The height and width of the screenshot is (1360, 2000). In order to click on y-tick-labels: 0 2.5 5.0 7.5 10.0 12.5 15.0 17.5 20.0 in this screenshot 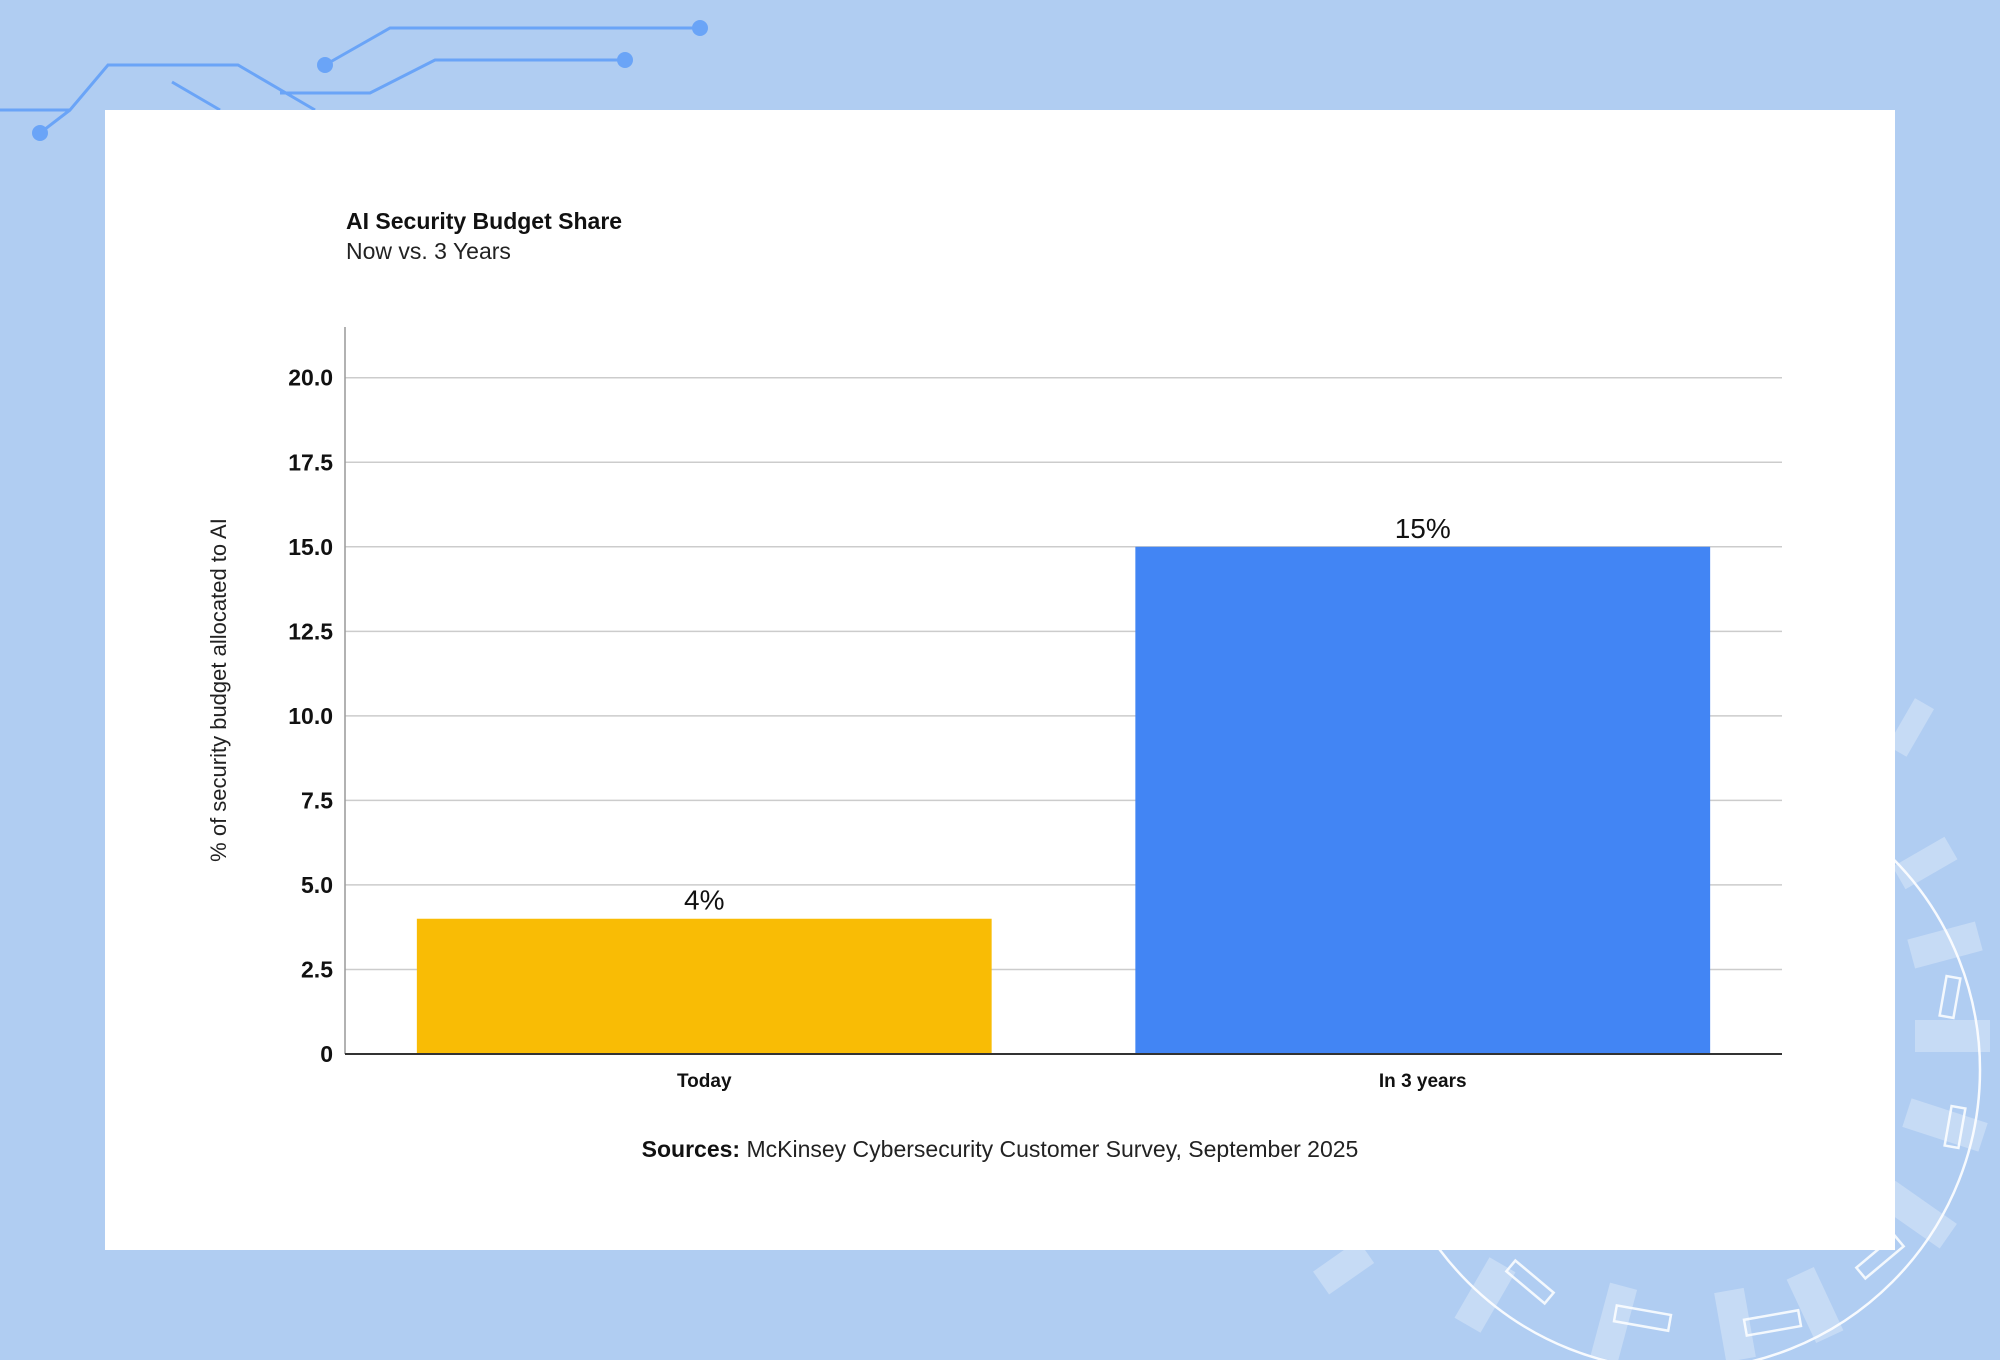, I will do `click(310, 716)`.